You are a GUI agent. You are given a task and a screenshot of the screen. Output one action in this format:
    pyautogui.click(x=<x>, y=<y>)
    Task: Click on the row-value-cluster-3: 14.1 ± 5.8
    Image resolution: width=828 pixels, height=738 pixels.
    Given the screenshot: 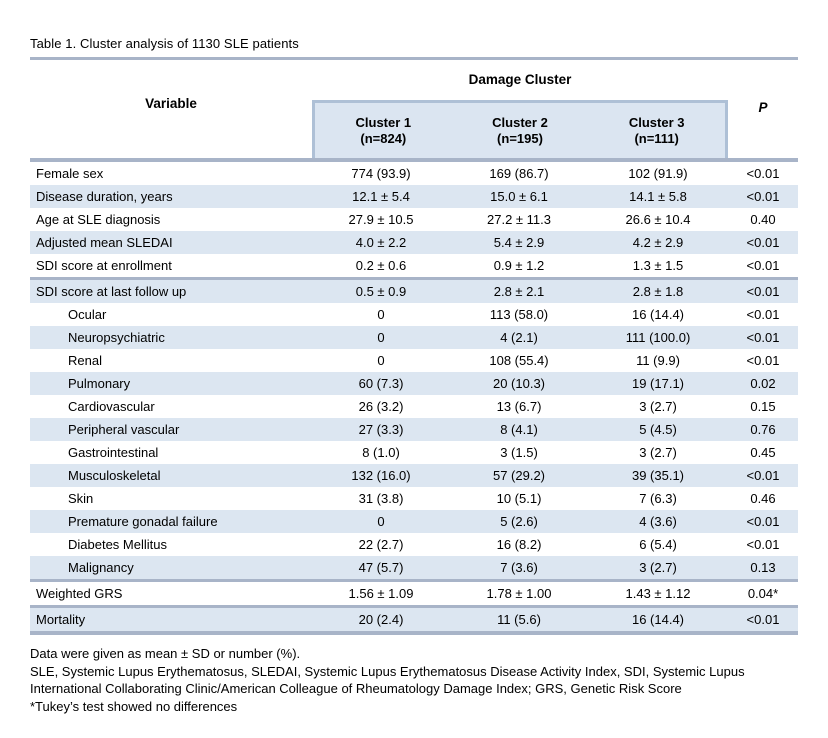 What is the action you would take?
    pyautogui.click(x=658, y=196)
    